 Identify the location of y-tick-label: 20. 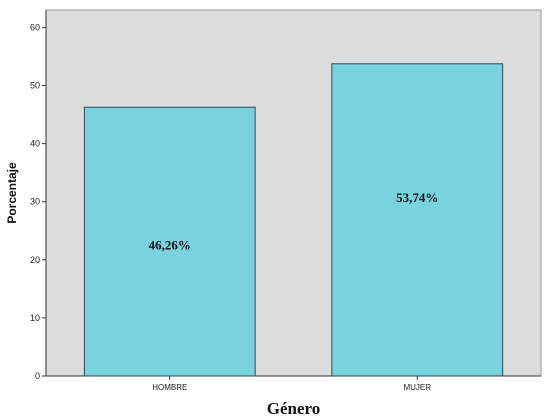
(35, 260).